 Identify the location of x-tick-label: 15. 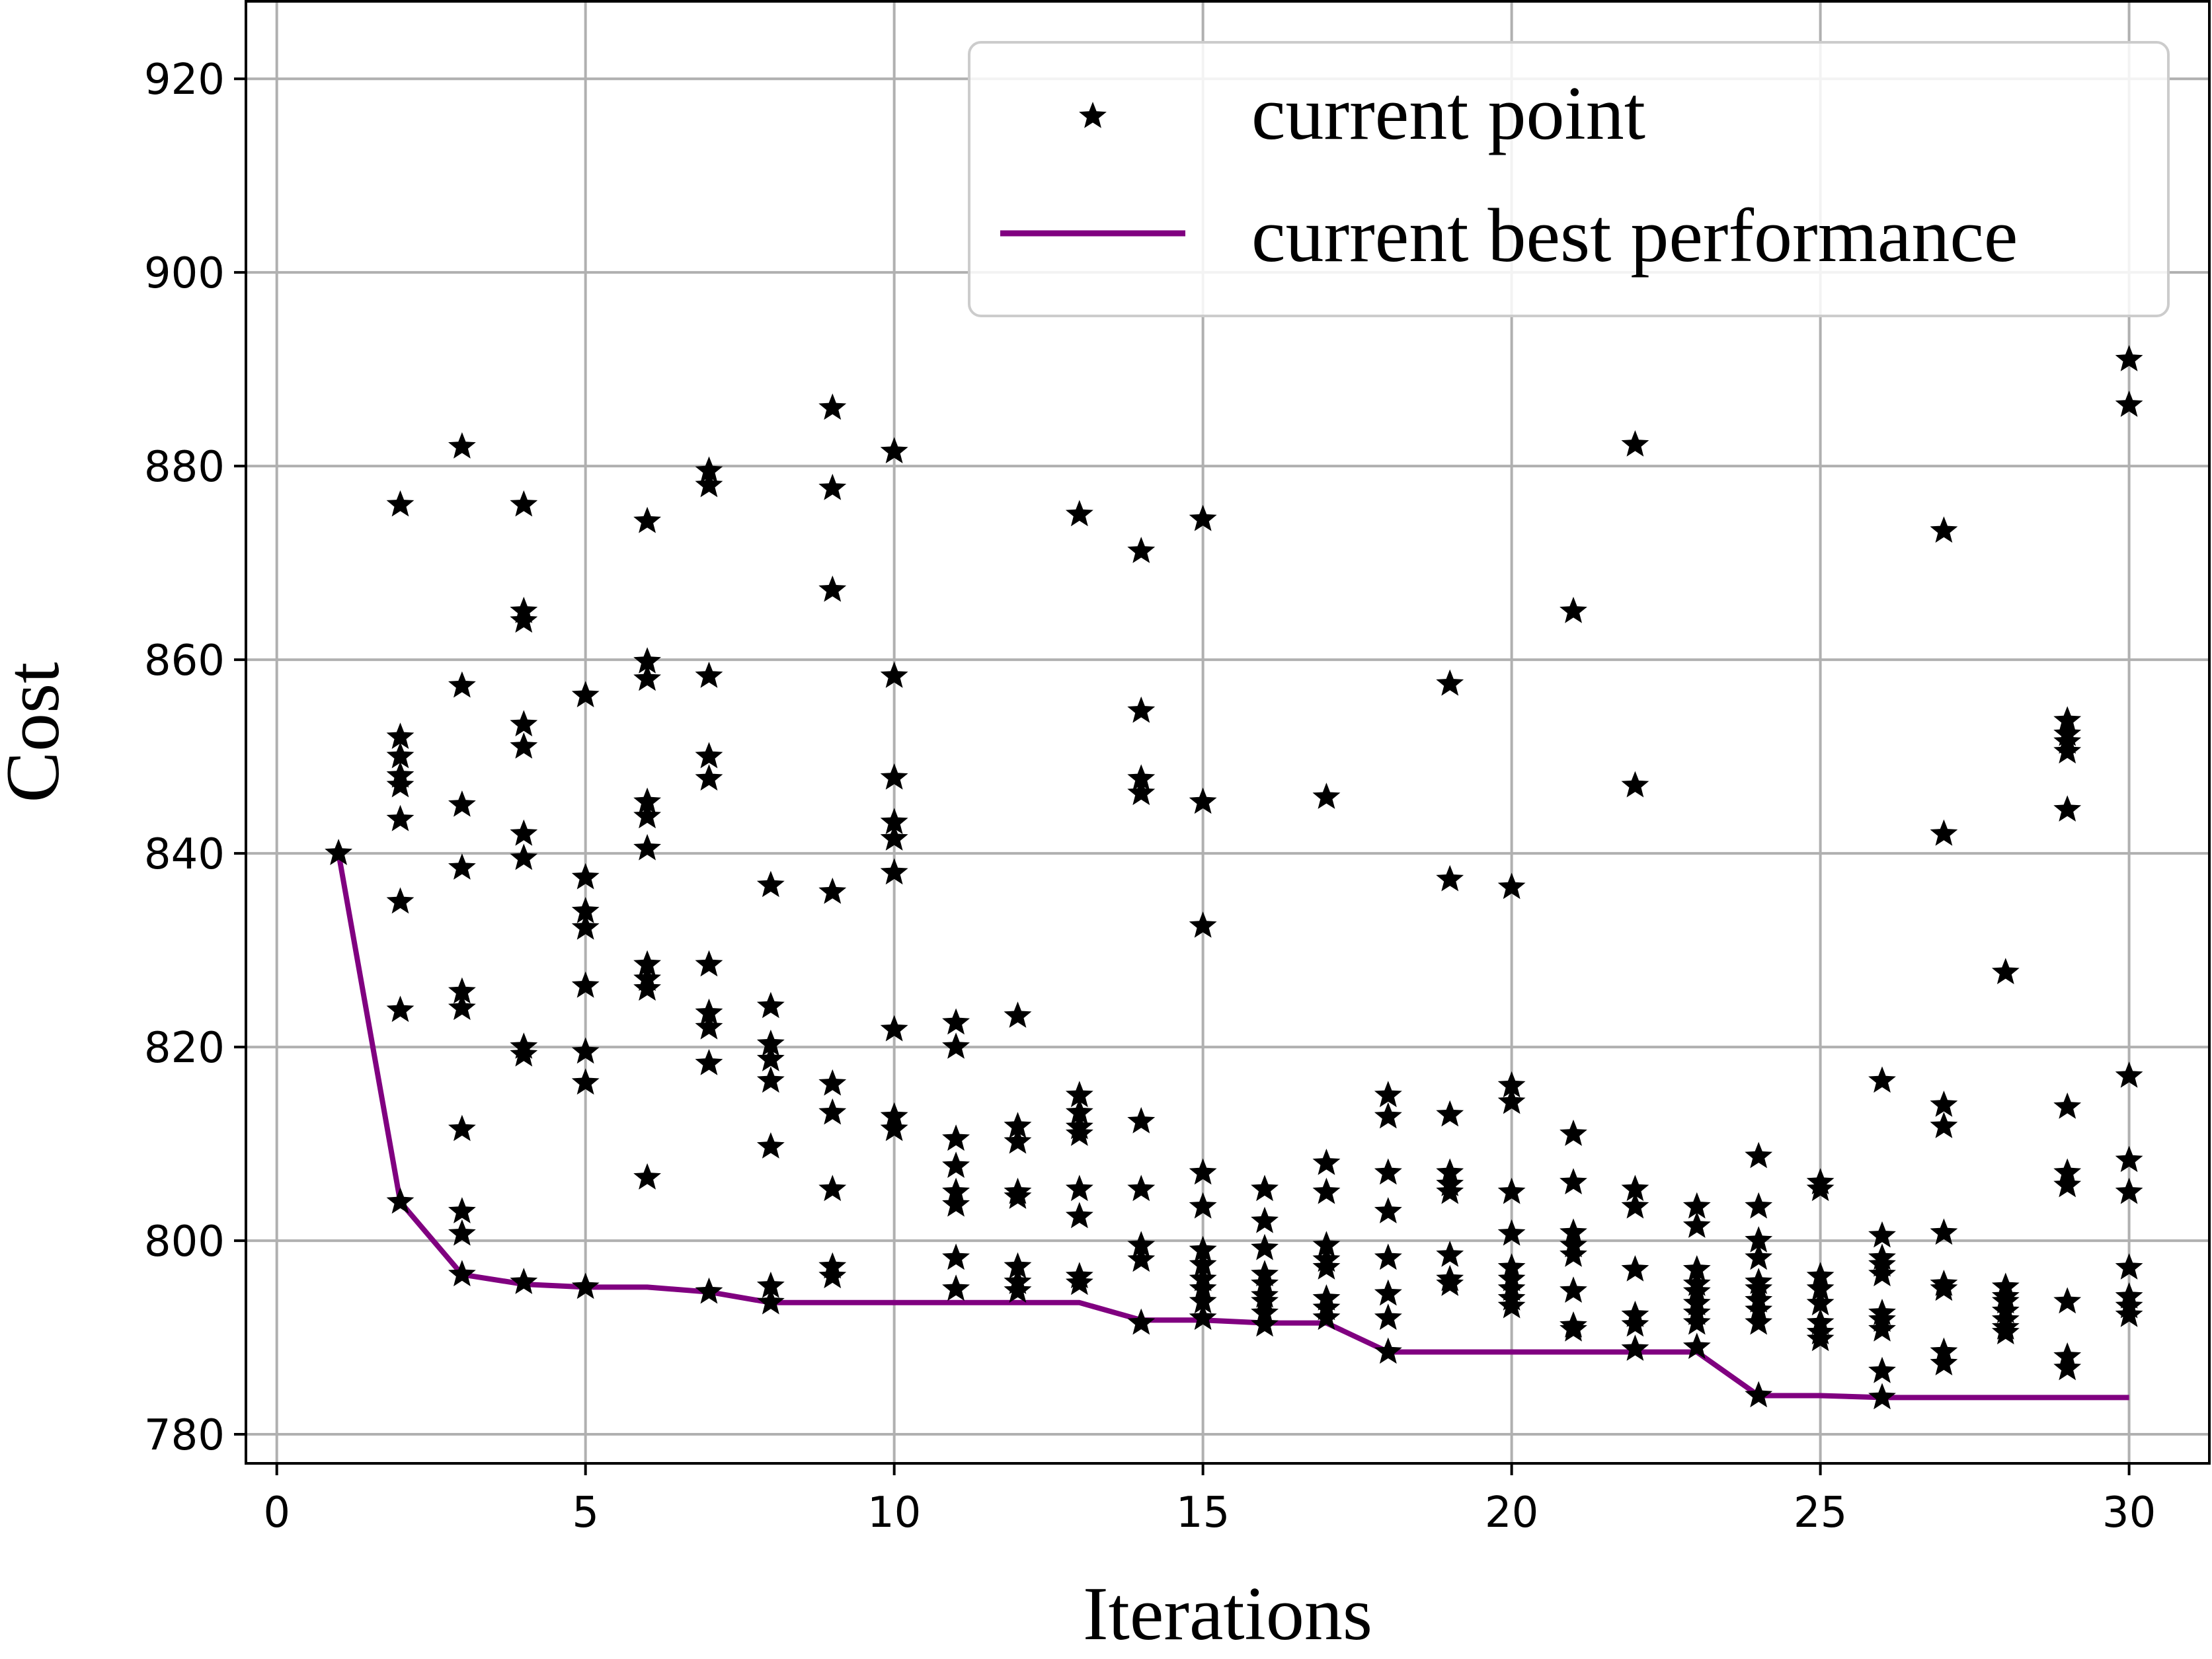
(1203, 1512).